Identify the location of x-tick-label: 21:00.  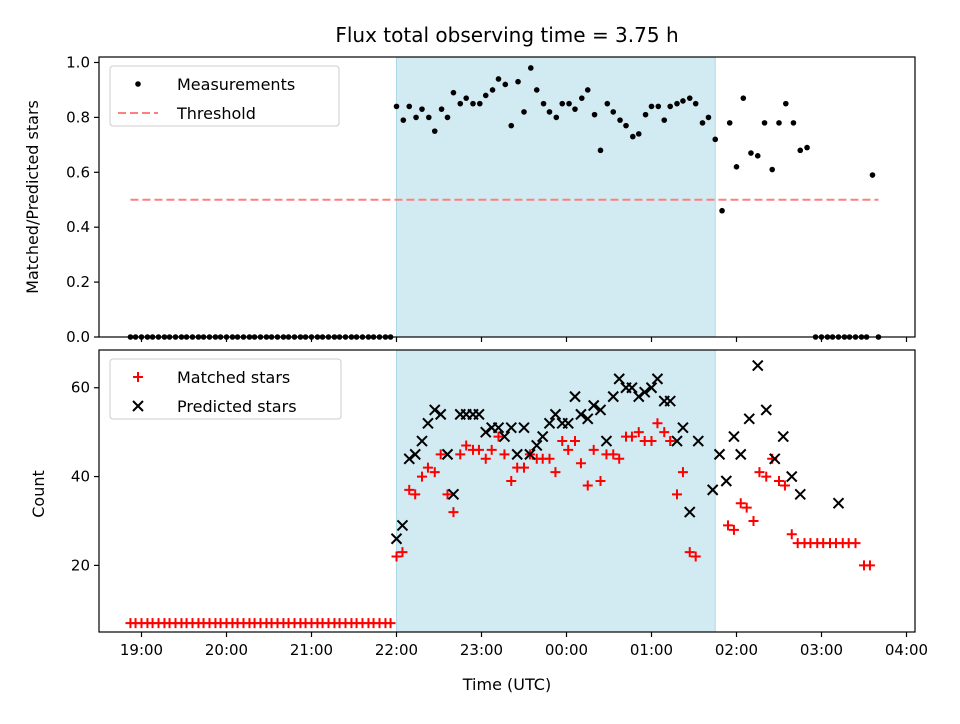
(311, 650).